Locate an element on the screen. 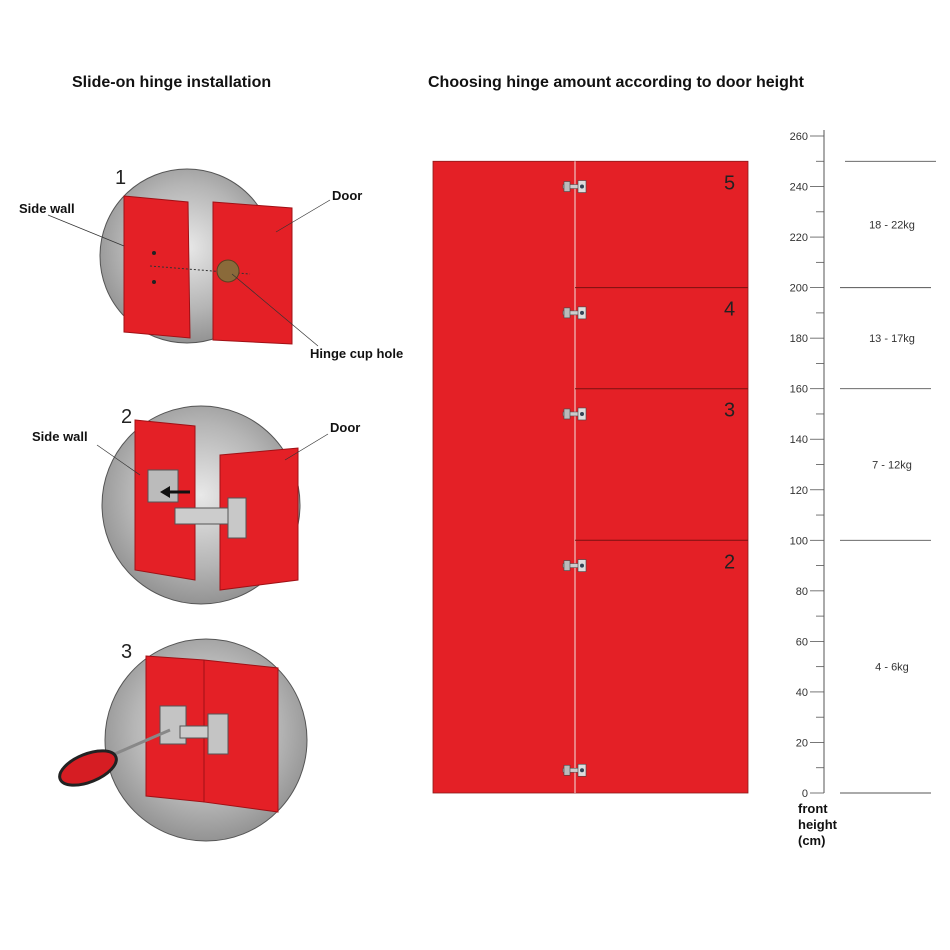 This screenshot has height=950, width=950. tick-label: 240 is located at coordinates (799, 188).